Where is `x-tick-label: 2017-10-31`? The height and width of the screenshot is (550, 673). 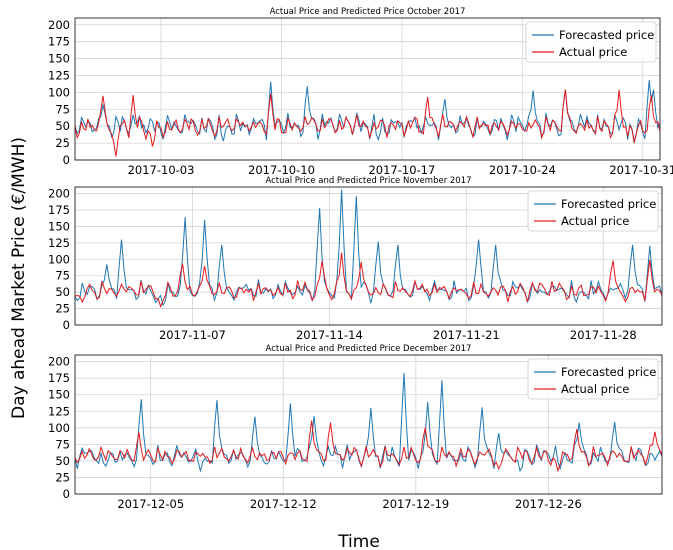 x-tick-label: 2017-10-31 is located at coordinates (641, 170).